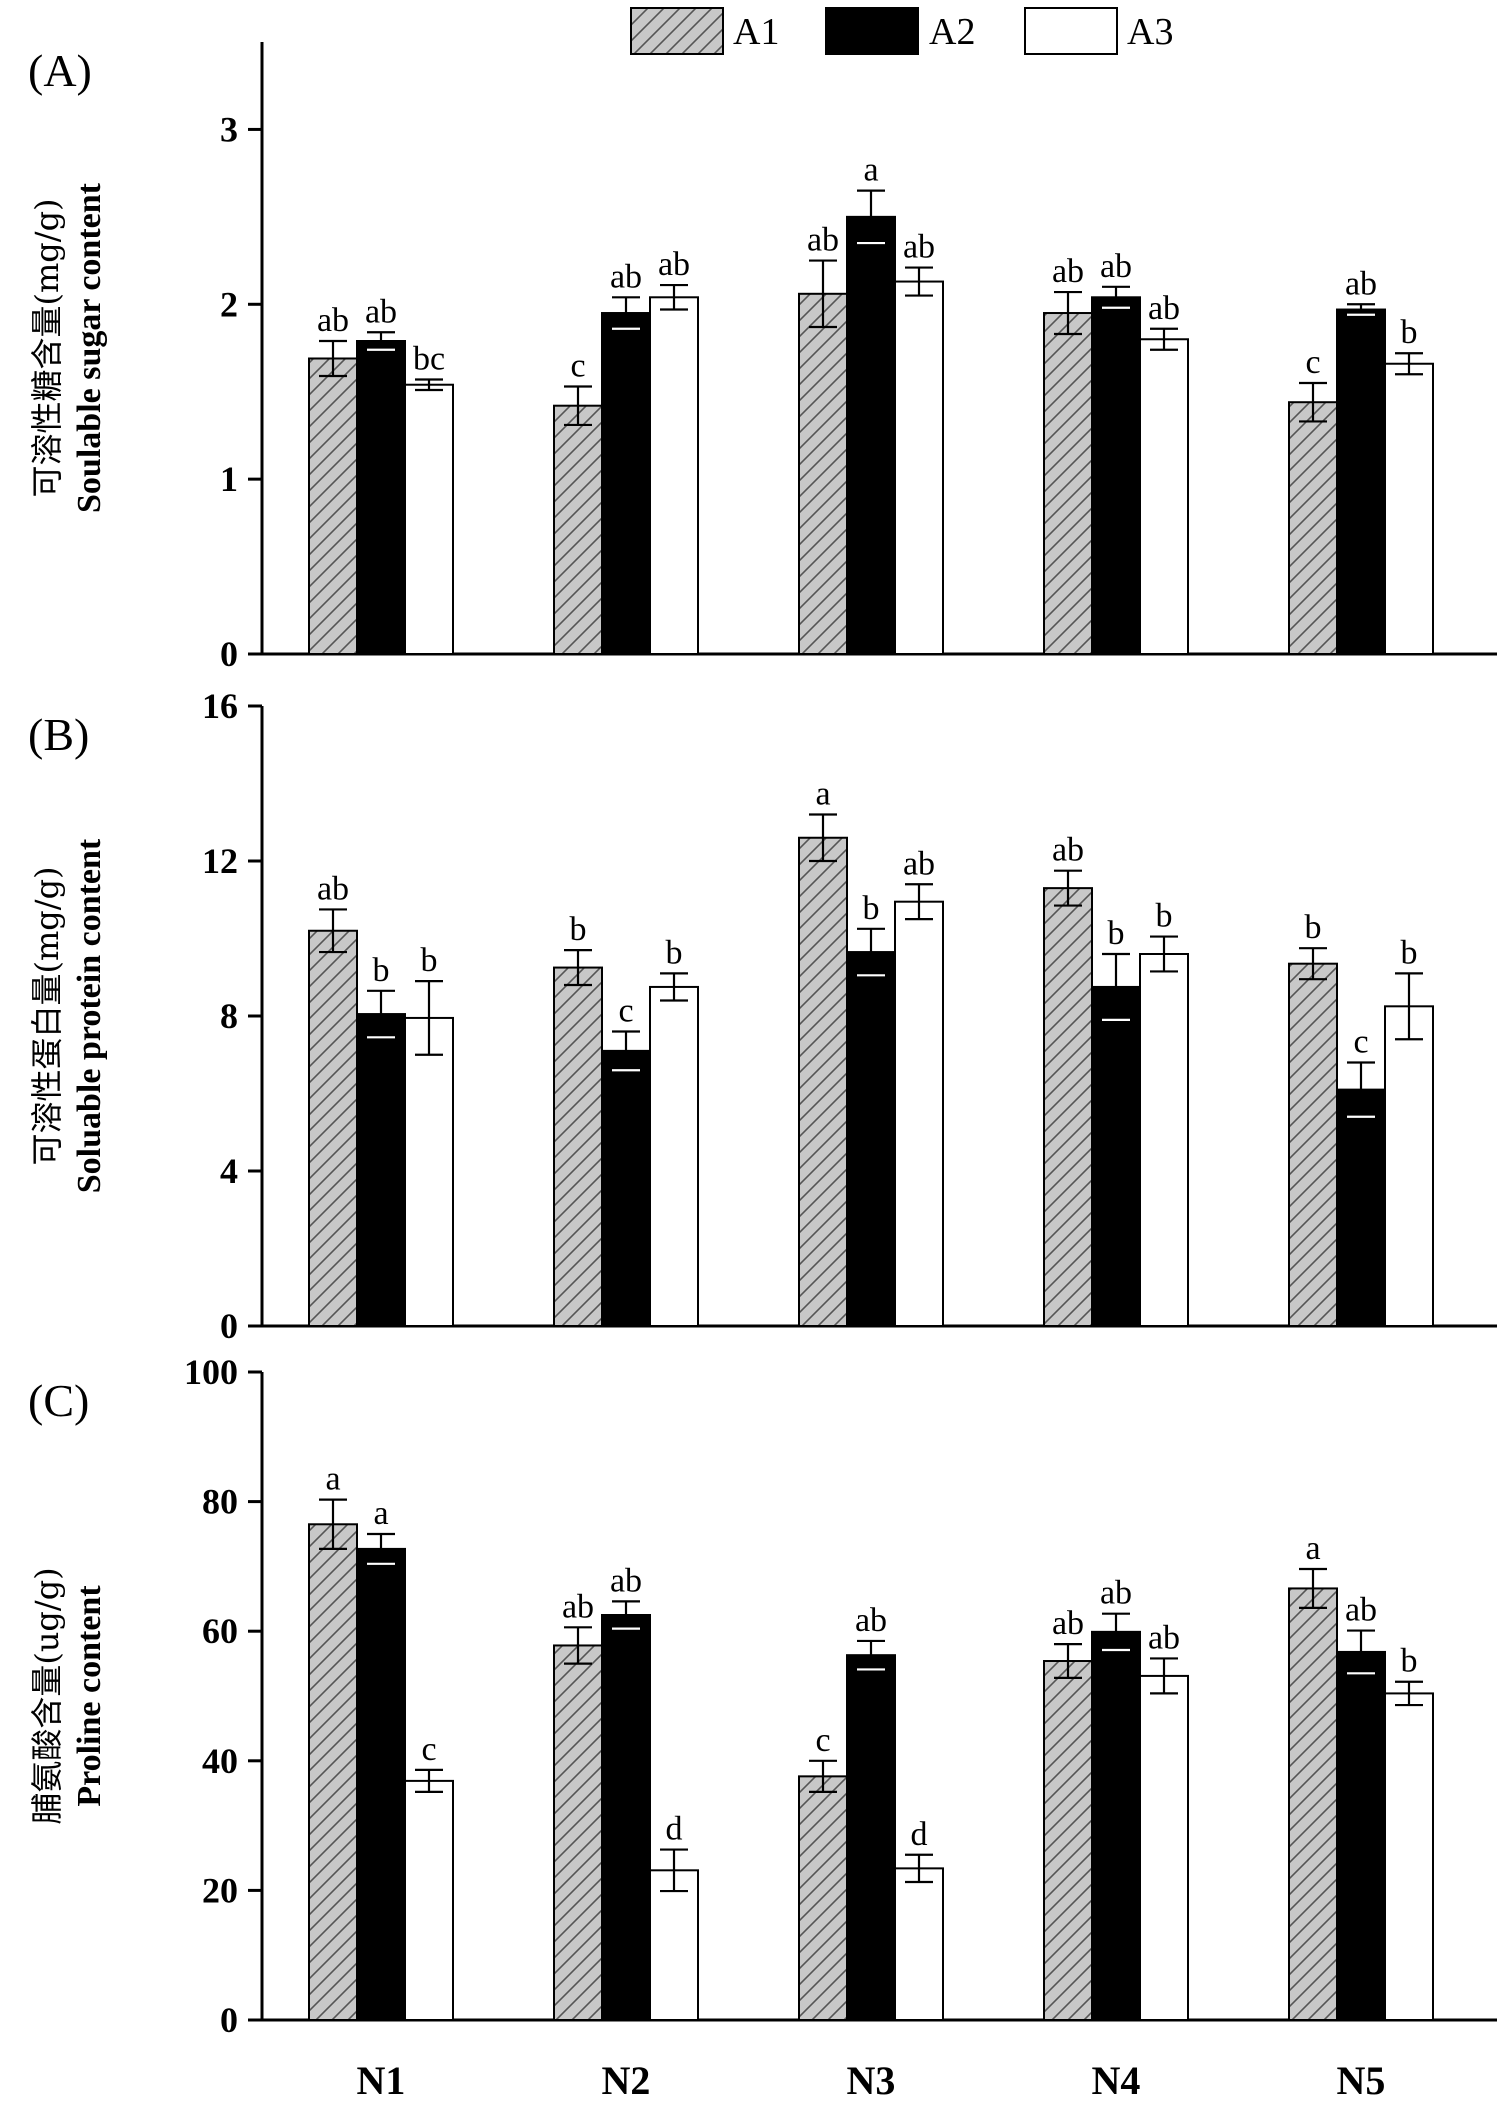 This screenshot has width=1501, height=2127. I want to click on bar-n5-a1, so click(1313, 1144).